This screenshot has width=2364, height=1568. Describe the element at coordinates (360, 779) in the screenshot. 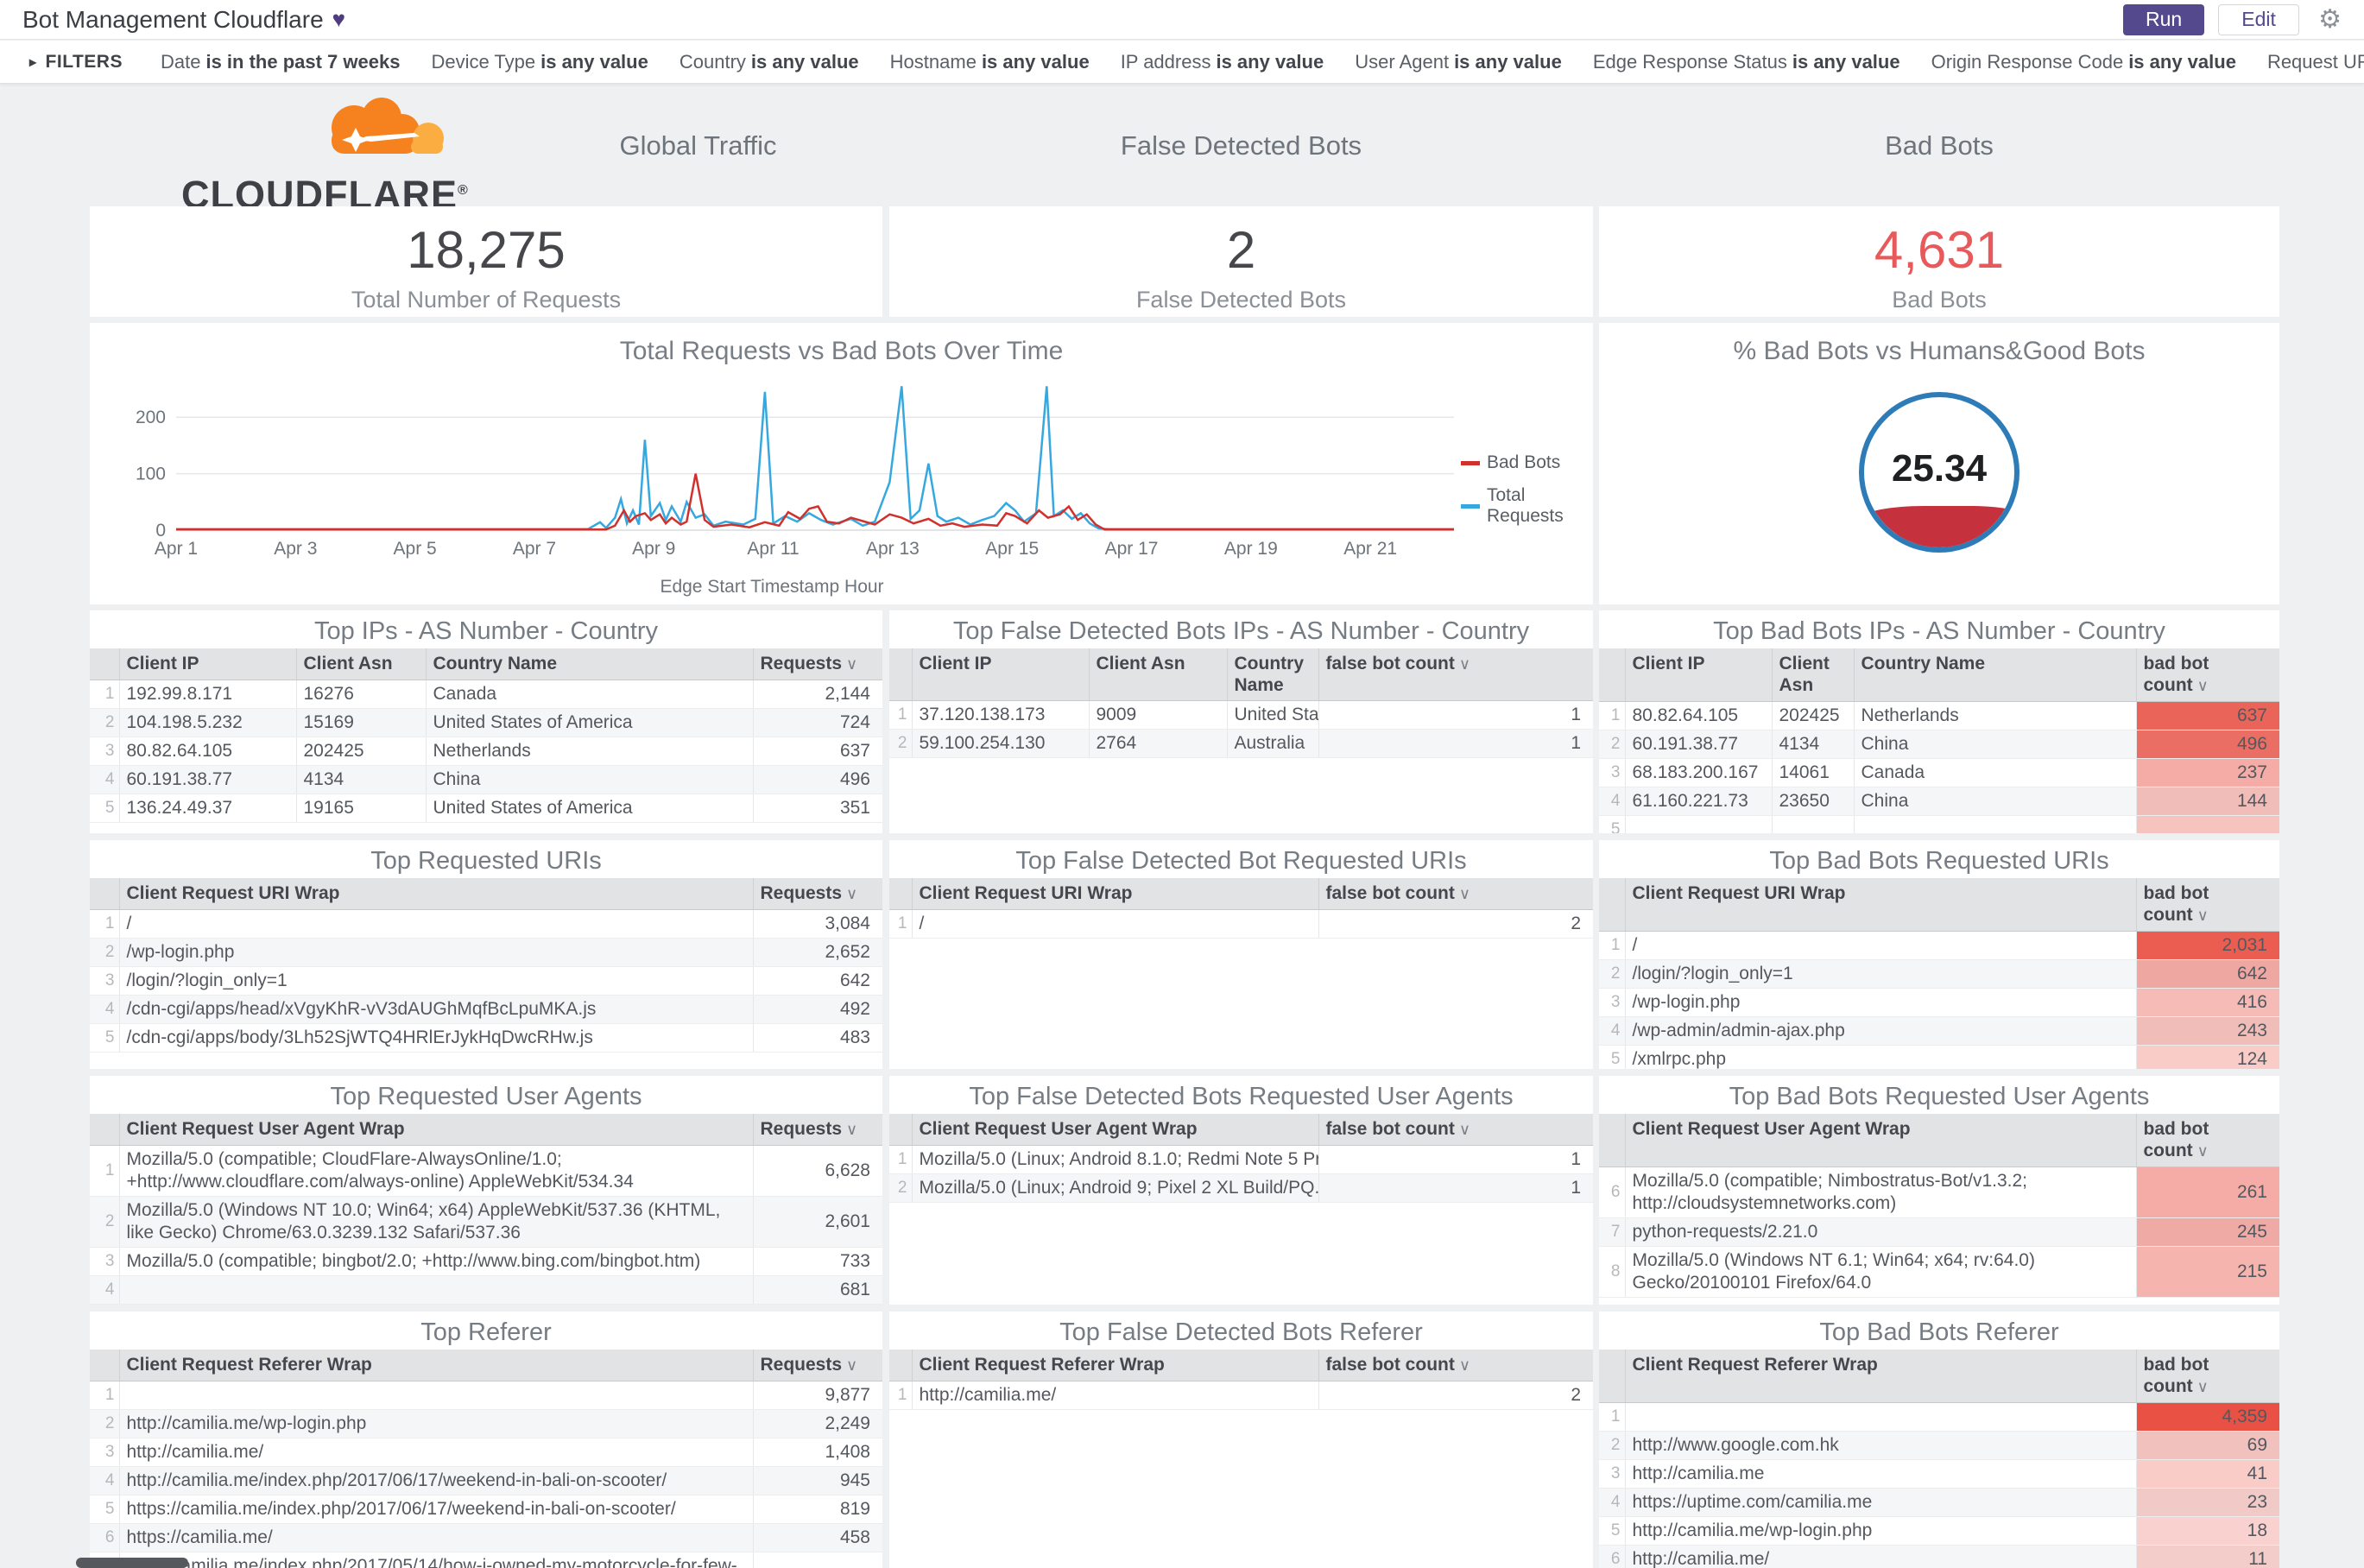

I see `text-cell: 4134` at that location.